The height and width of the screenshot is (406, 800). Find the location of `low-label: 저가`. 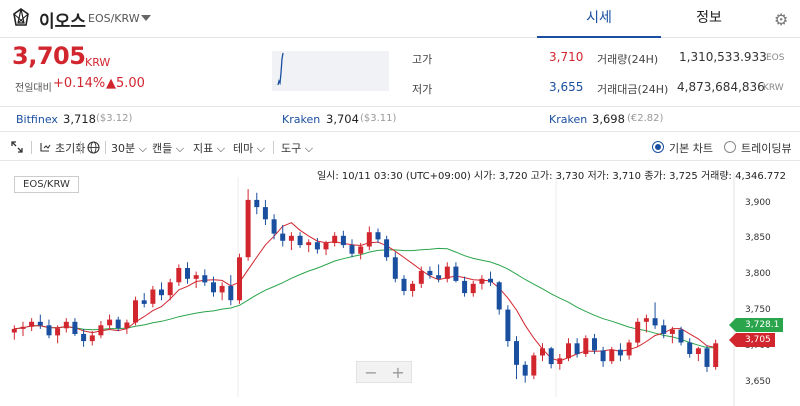

low-label: 저가 is located at coordinates (422, 89).